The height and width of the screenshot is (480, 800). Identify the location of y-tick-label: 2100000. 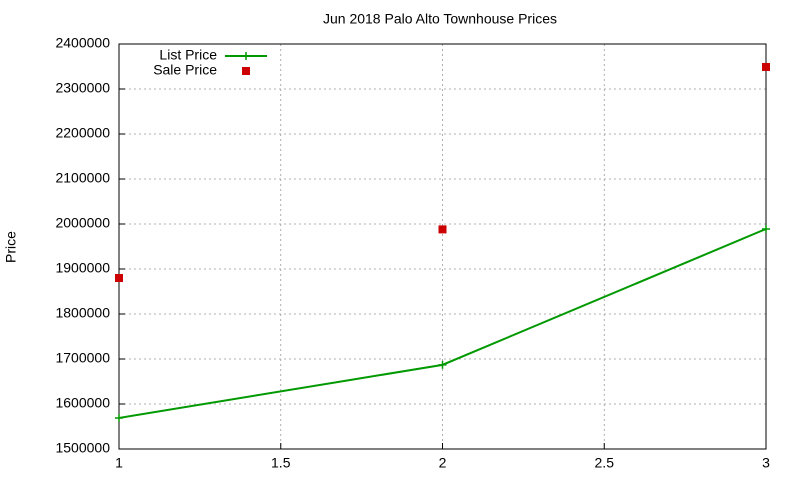
(82, 178).